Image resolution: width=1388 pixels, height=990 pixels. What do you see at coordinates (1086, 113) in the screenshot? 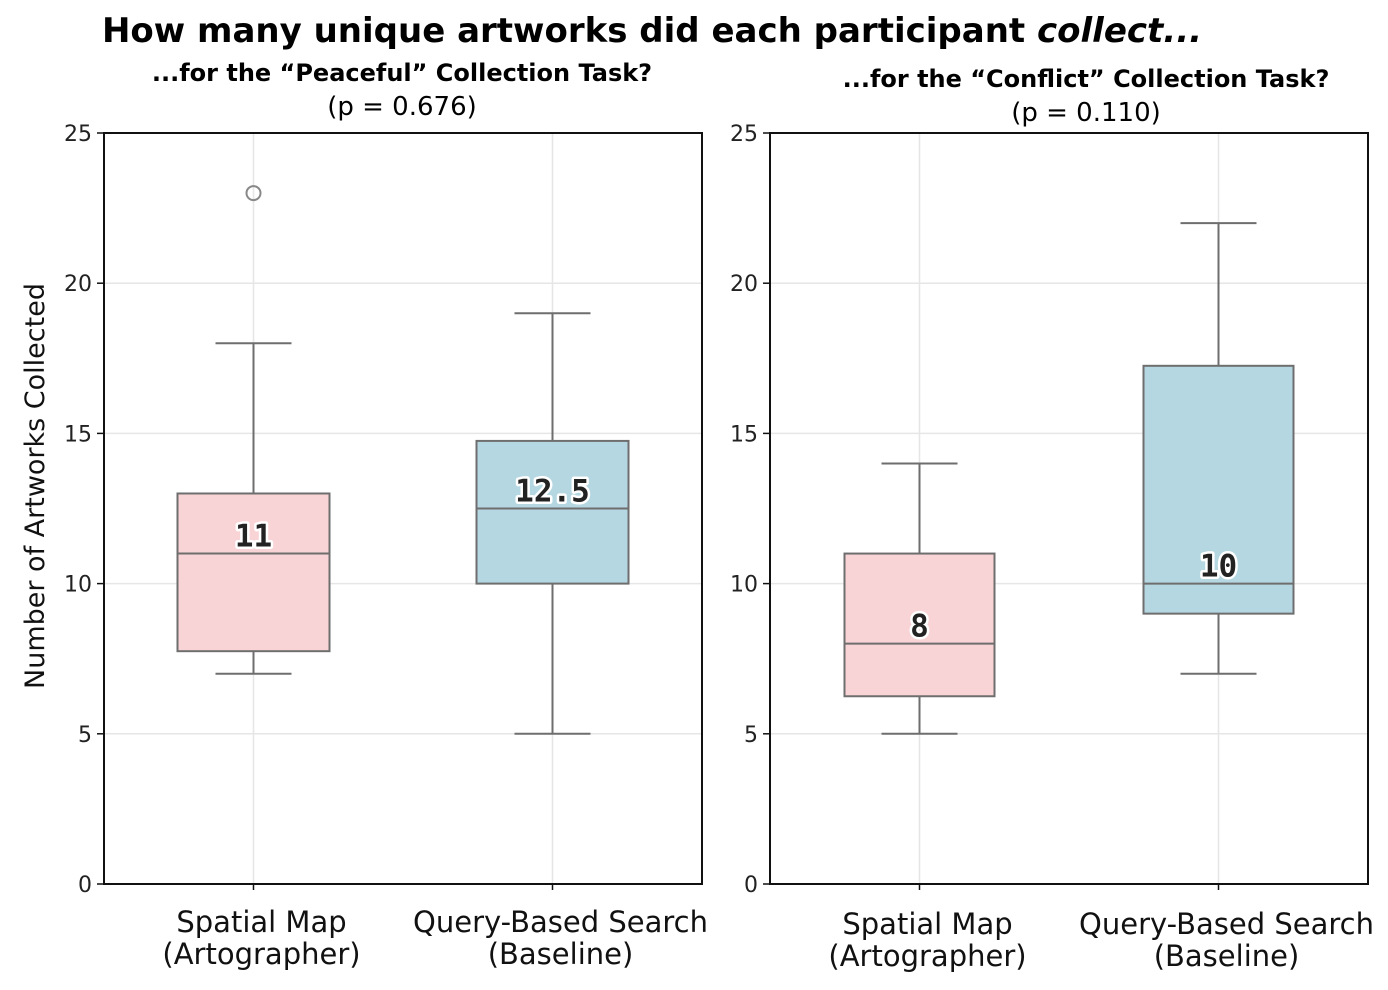
I see `panel-subtitle: (p = 0.110)` at bounding box center [1086, 113].